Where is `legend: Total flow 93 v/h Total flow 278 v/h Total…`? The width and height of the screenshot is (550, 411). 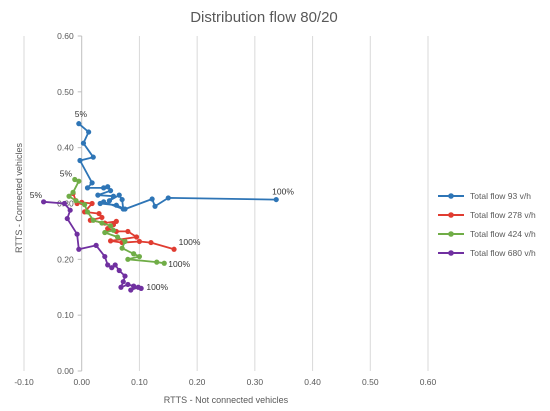
legend: Total flow 93 v/h Total flow 278 v/h Total… is located at coordinates (487, 224).